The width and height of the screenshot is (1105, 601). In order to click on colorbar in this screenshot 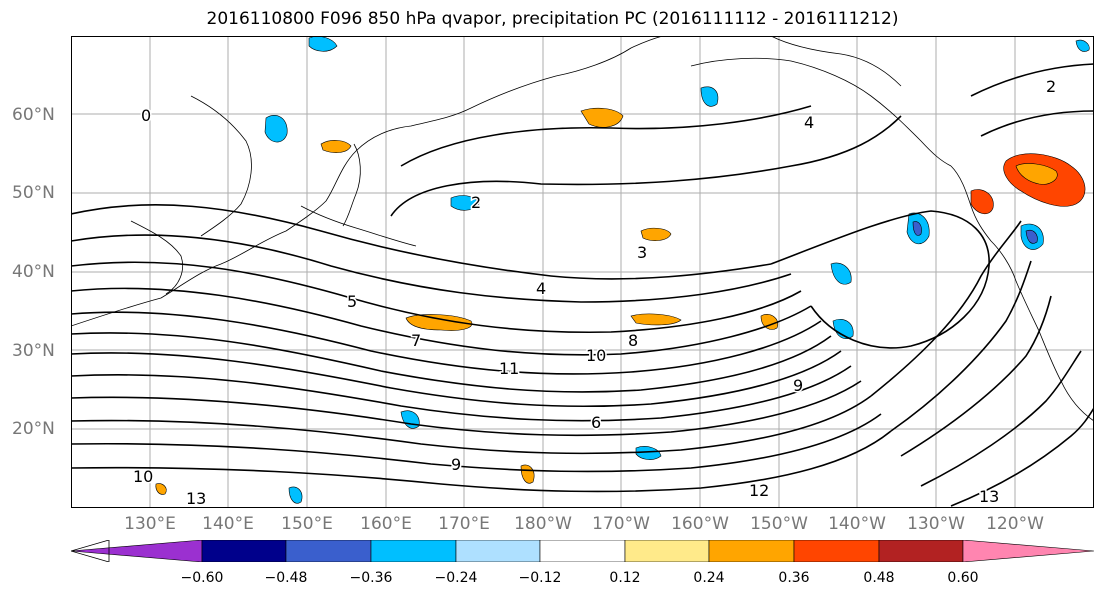, I will do `click(582, 551)`.